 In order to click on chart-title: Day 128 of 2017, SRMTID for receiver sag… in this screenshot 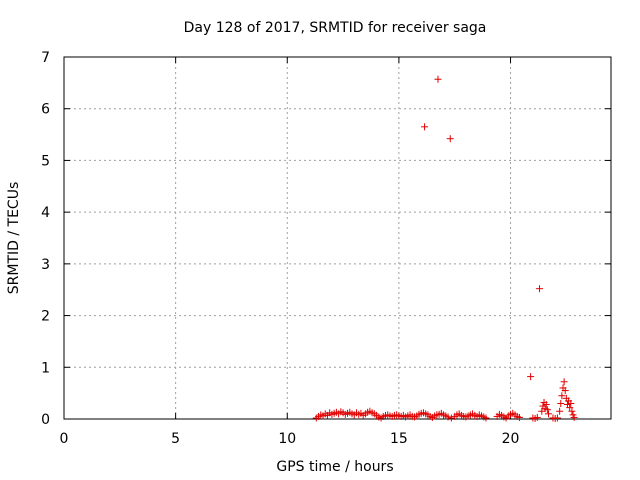, I will do `click(335, 28)`.